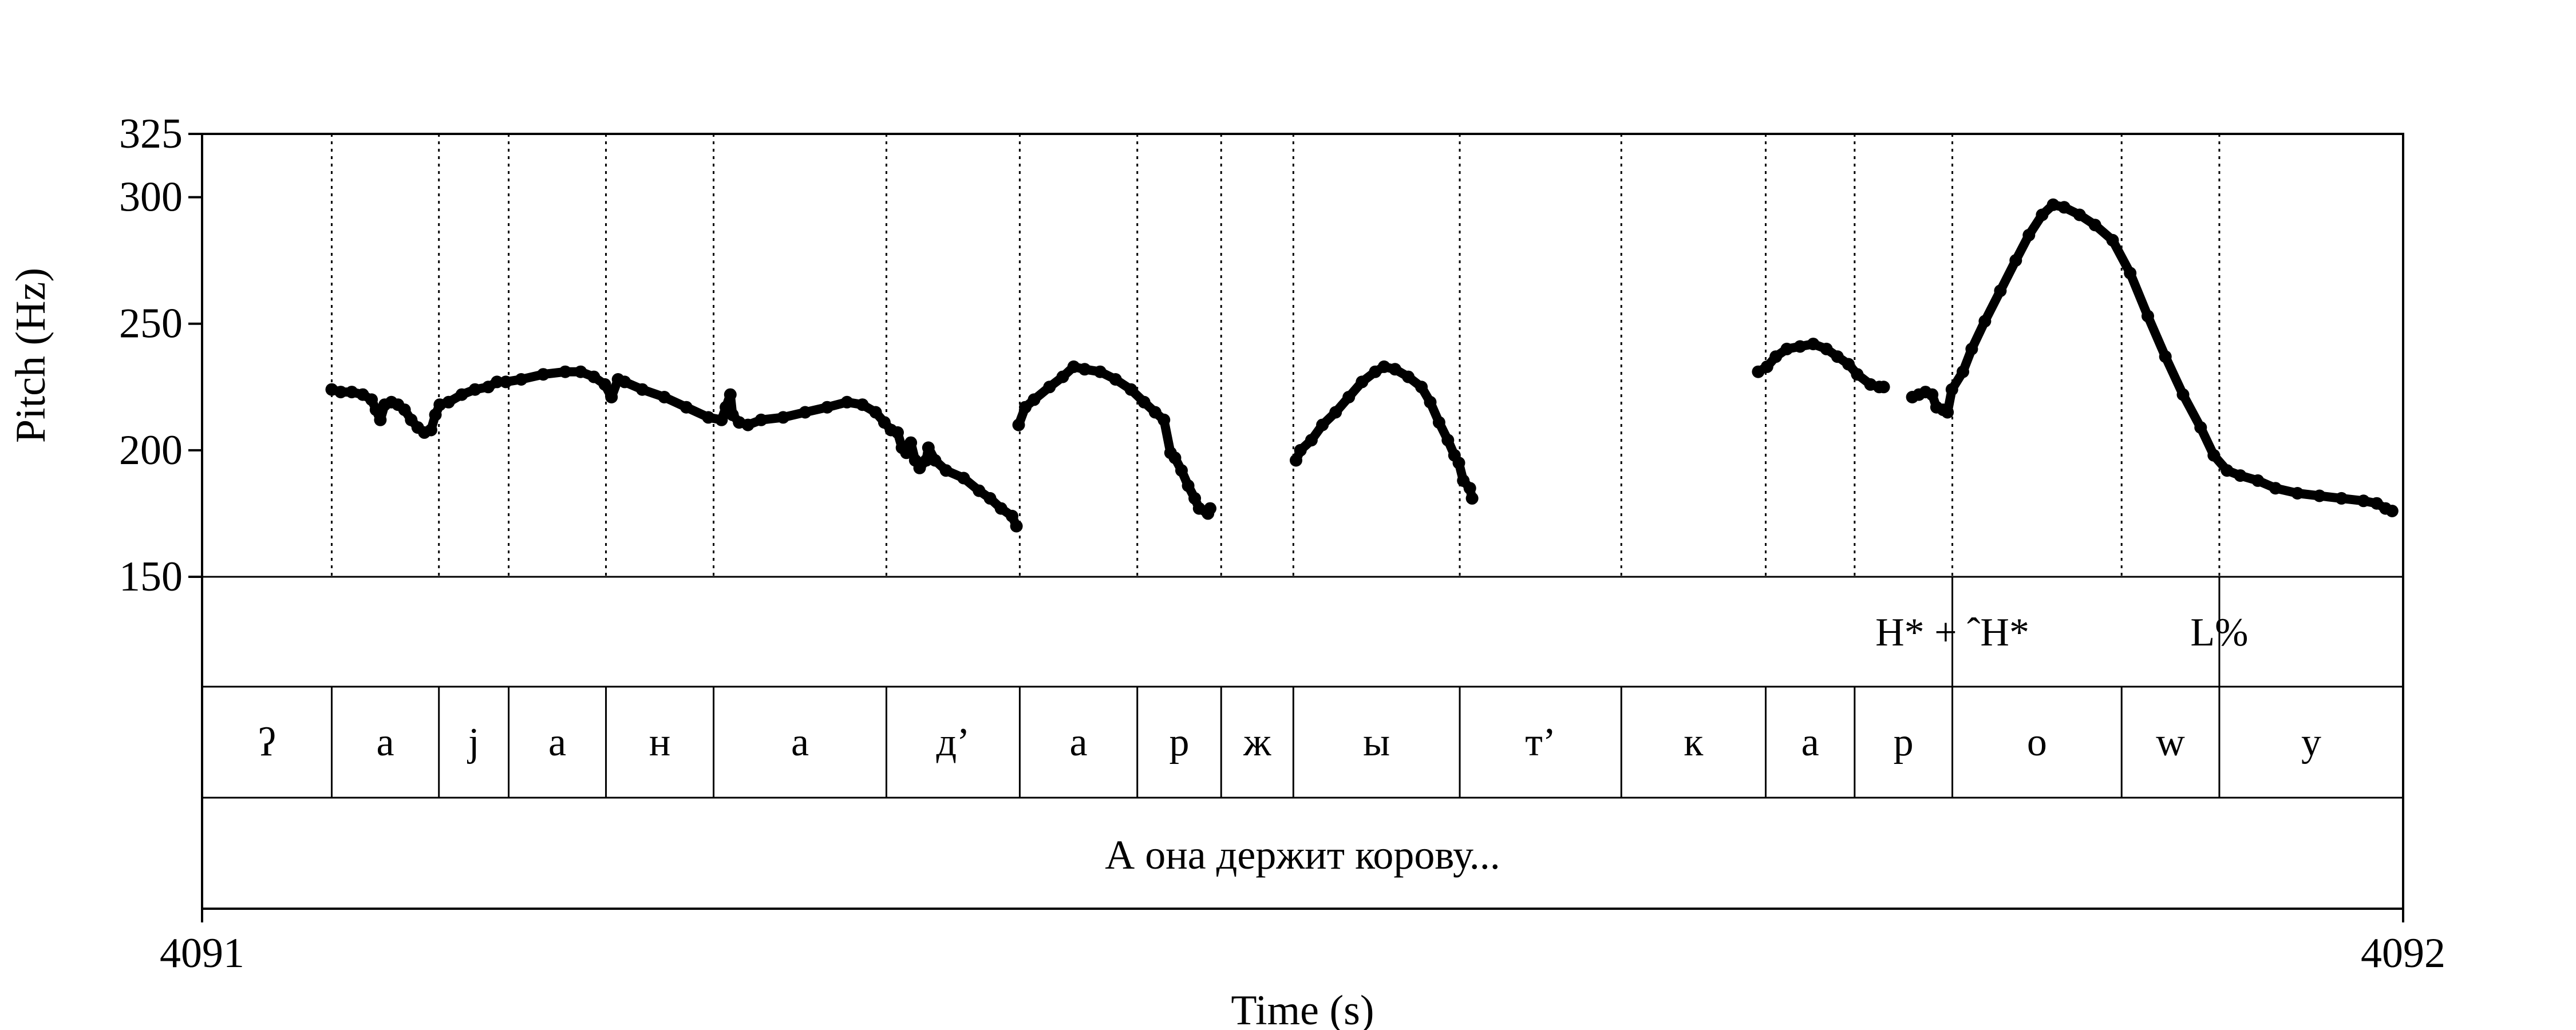 Image resolution: width=2576 pixels, height=1030 pixels. What do you see at coordinates (1302, 1008) in the screenshot?
I see `x-axis-title: Time (s)` at bounding box center [1302, 1008].